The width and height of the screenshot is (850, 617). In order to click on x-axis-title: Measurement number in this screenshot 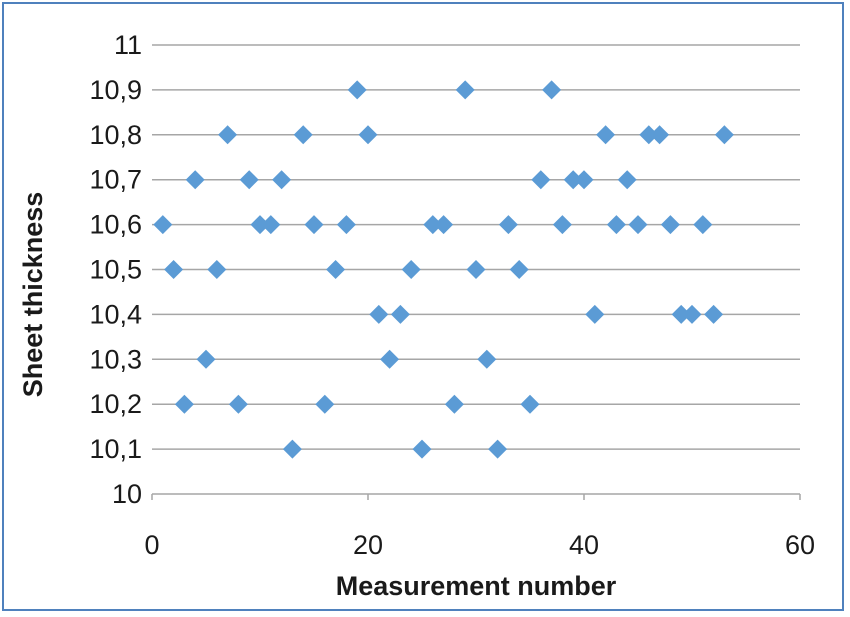, I will do `click(476, 586)`.